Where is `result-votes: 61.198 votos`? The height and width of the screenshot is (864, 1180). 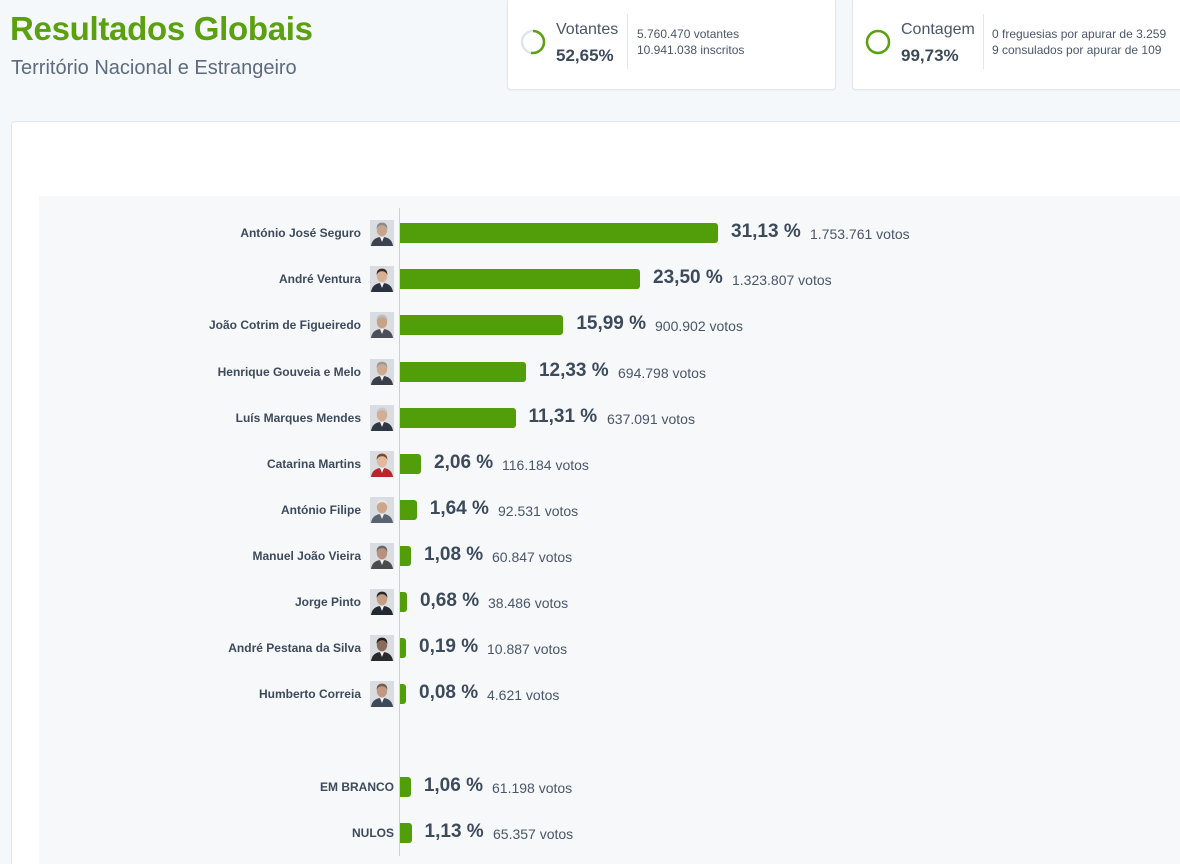
result-votes: 61.198 votos is located at coordinates (532, 788).